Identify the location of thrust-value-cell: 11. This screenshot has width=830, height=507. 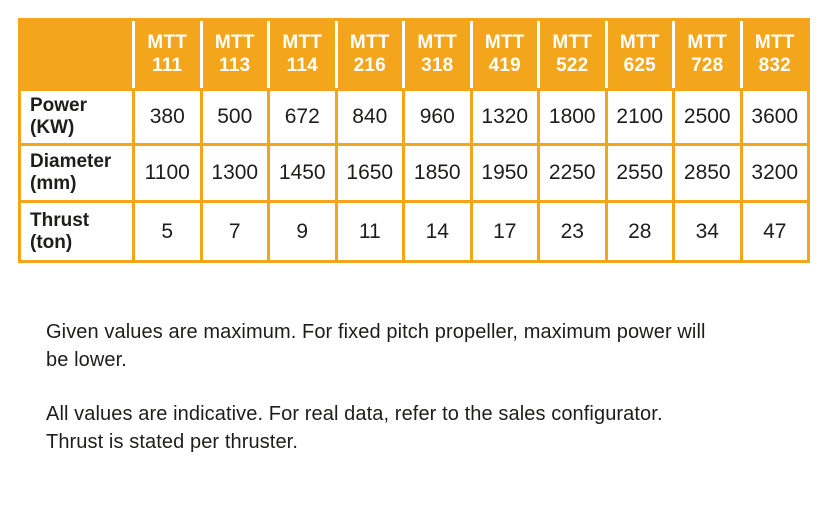
(368, 230).